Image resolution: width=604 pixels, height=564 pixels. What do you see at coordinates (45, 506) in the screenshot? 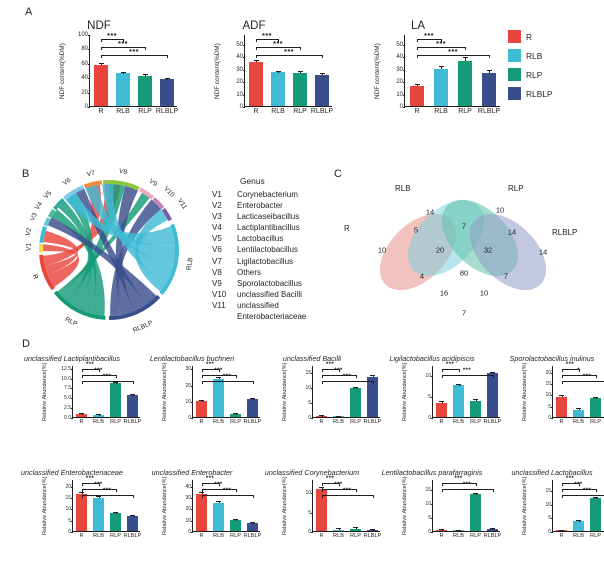
I see `y-axis-title: Relative Abundance(%)` at bounding box center [45, 506].